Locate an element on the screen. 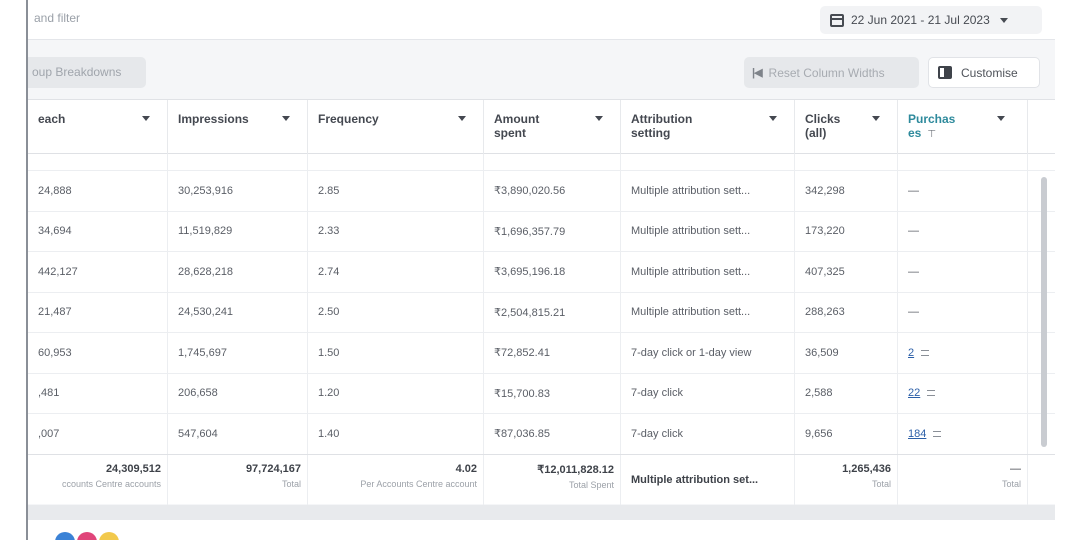 This screenshot has height=540, width=1080. total-amount-spent: ₹12,011,828.12 Total Spent is located at coordinates (552, 480).